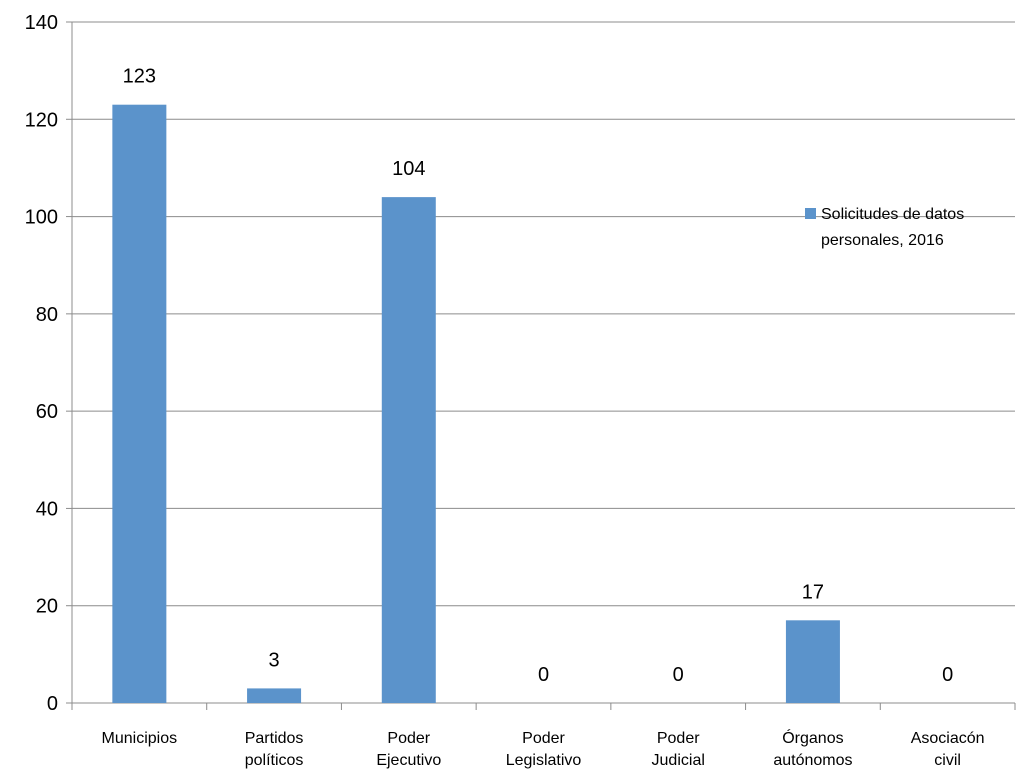 This screenshot has width=1027, height=774. Describe the element at coordinates (47, 607) in the screenshot. I see `y-tick-label: 20` at that location.